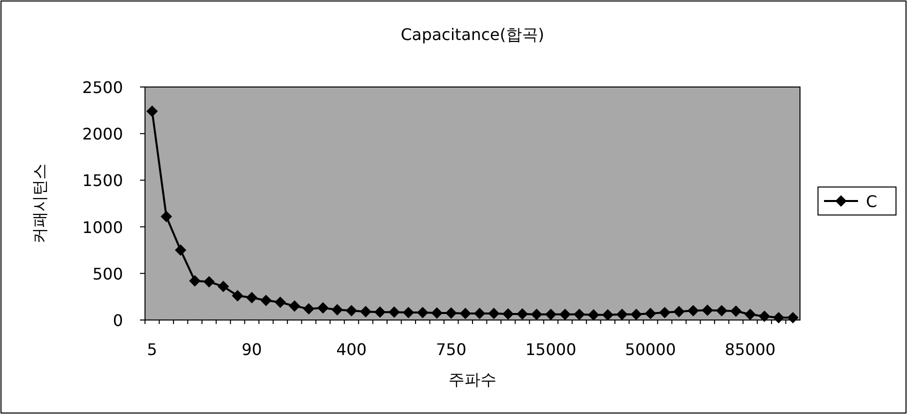 This screenshot has width=907, height=414. What do you see at coordinates (472, 34) in the screenshot?
I see `chart-title: Capacitance(합곡)` at bounding box center [472, 34].